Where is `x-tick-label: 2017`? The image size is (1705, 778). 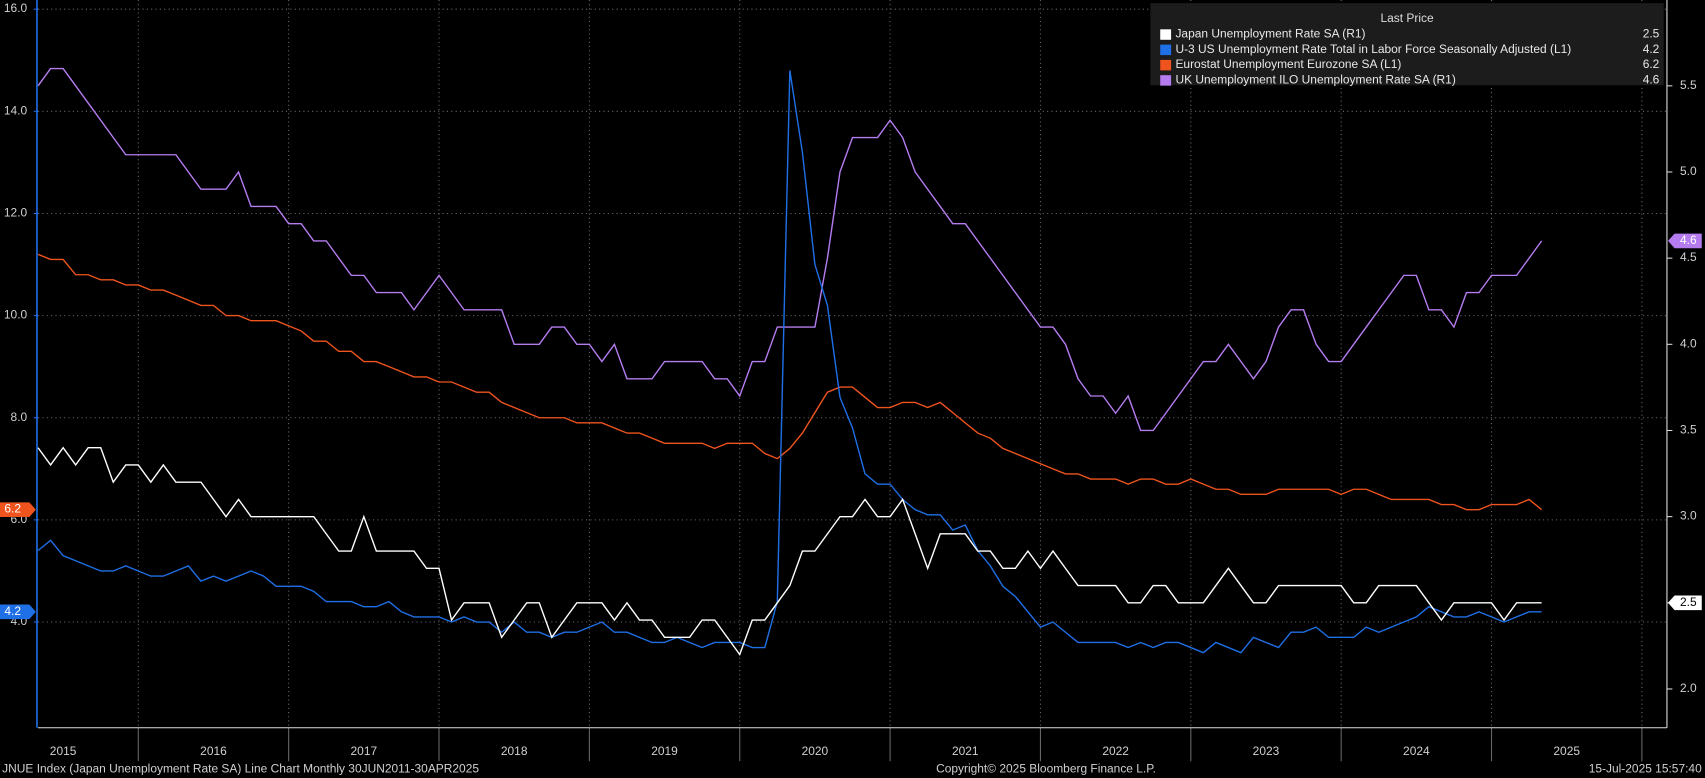 x-tick-label: 2017 is located at coordinates (364, 751).